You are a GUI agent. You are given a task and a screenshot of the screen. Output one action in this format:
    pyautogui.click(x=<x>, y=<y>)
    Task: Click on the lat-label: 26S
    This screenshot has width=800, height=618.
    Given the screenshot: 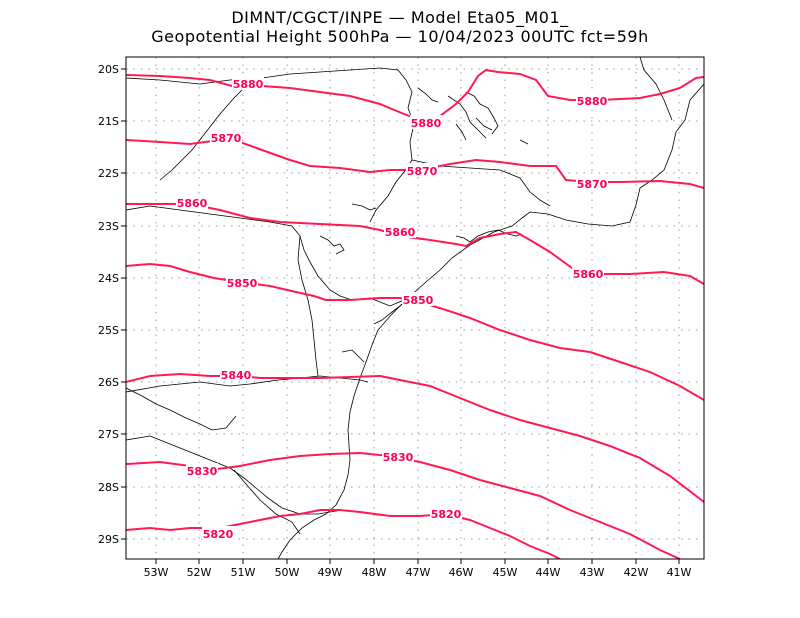 What is the action you would take?
    pyautogui.click(x=108, y=382)
    